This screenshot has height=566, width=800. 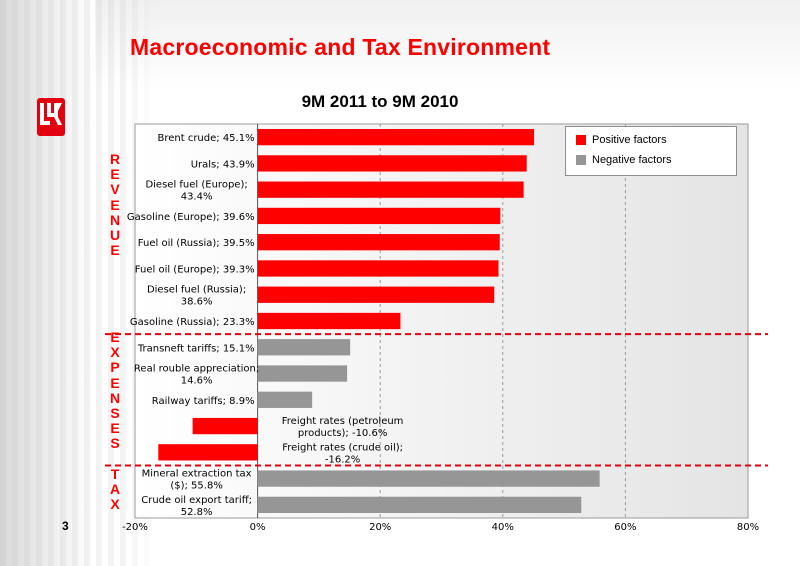 I want to click on chart-title: 9M 2011 to 9M 2010, so click(x=380, y=101).